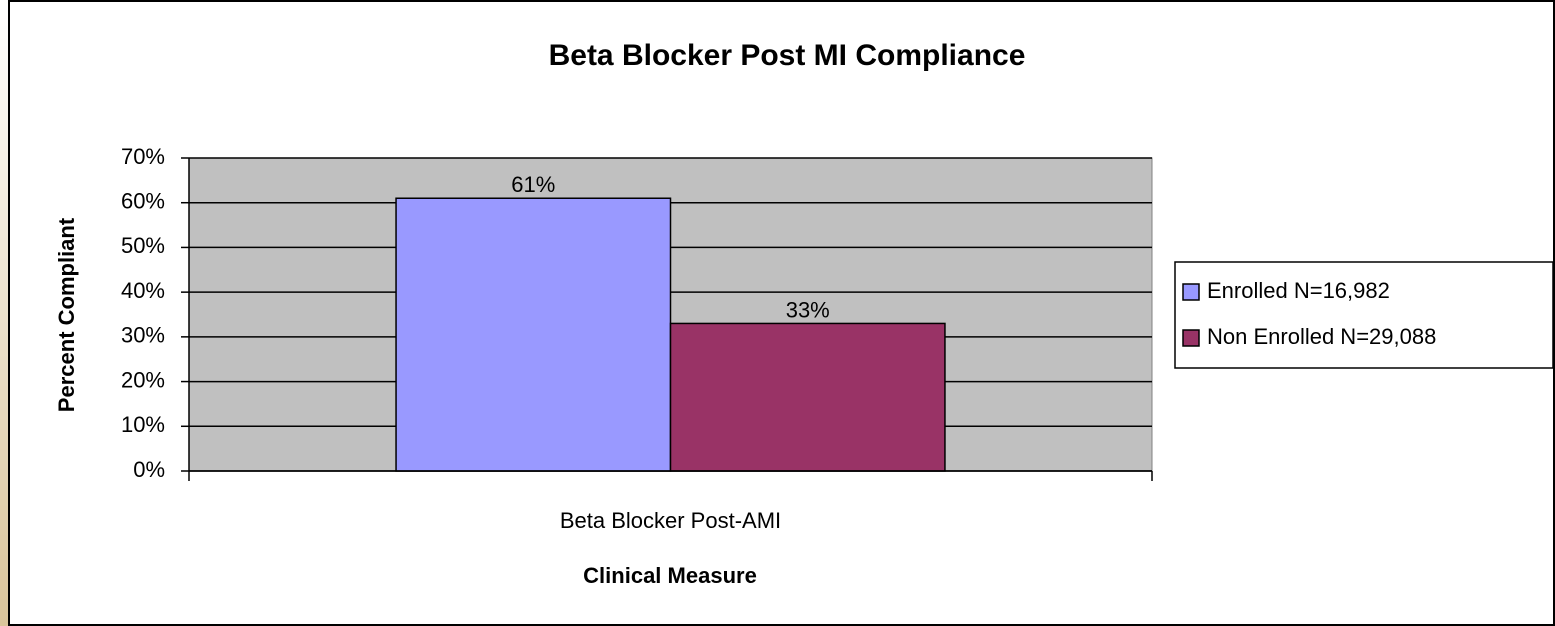 The height and width of the screenshot is (626, 1555). I want to click on y-tick-label: 60%, so click(143, 201).